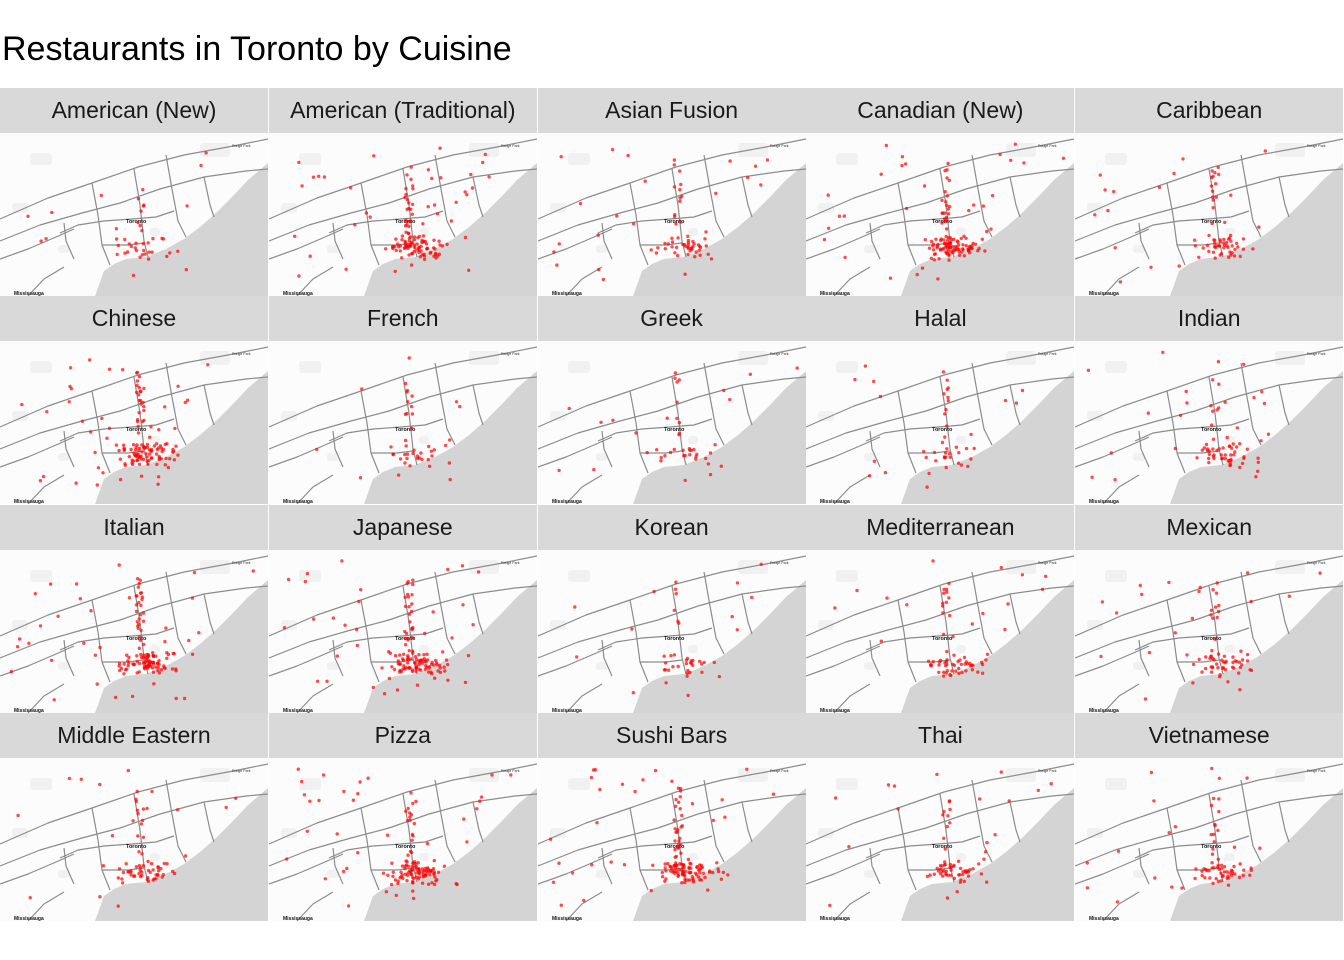  I want to click on facet-strip-label: French, so click(402, 319).